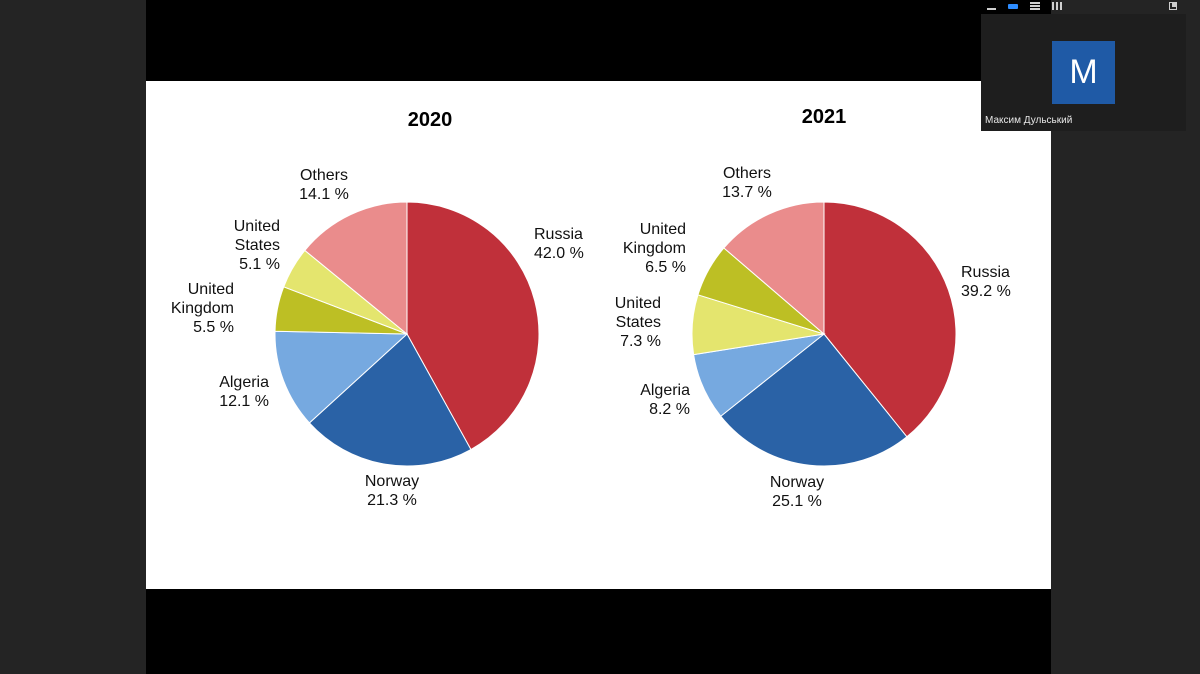 Image resolution: width=1200 pixels, height=674 pixels. Describe the element at coordinates (1035, 6) in the screenshot. I see `strip-view-icon` at that location.